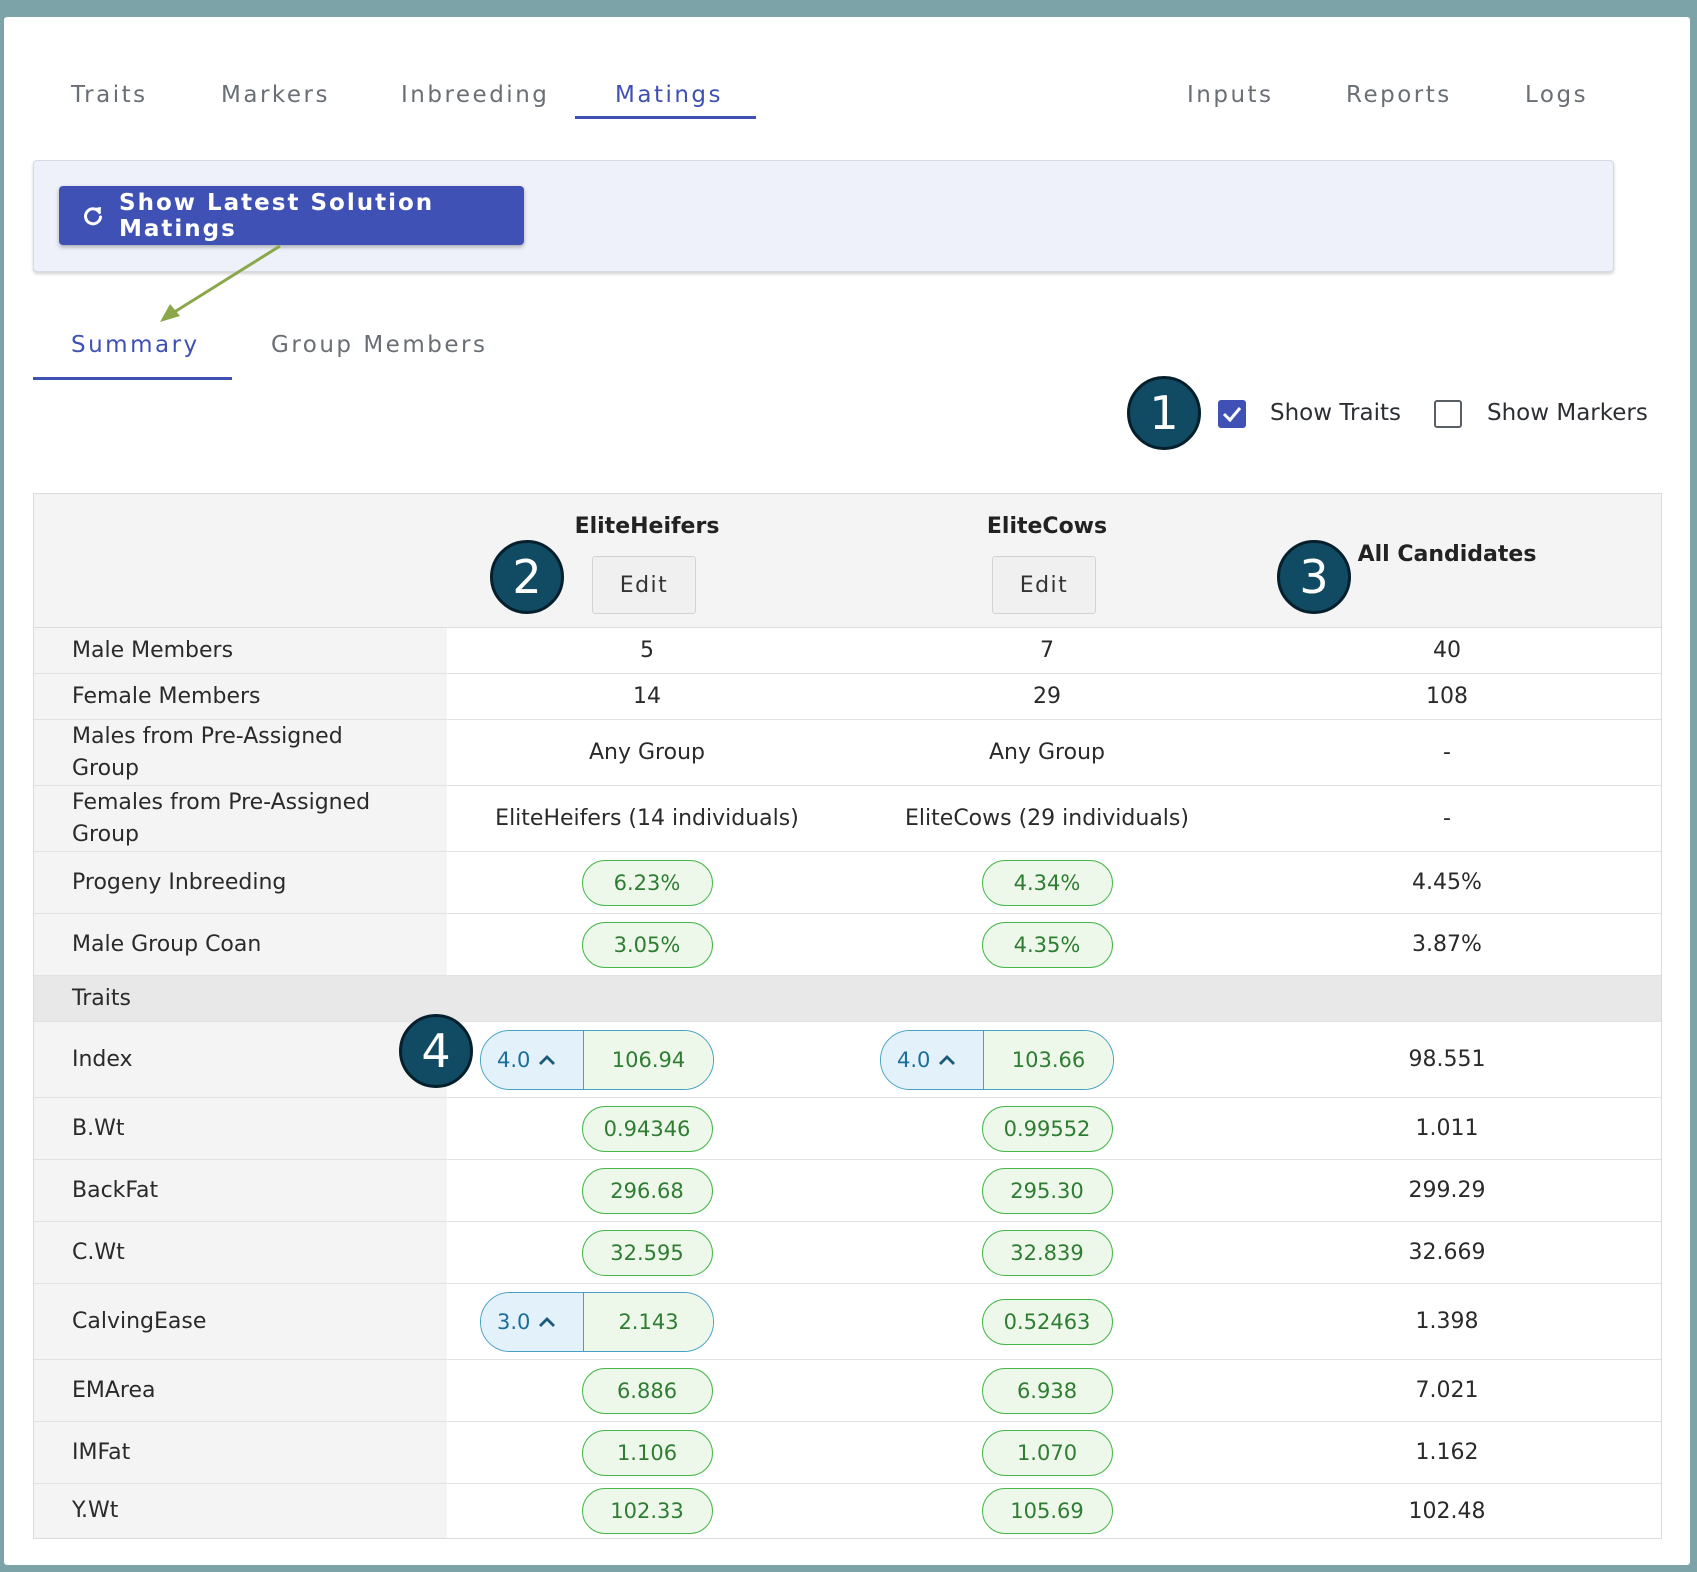 The image size is (1697, 1572). What do you see at coordinates (240, 1190) in the screenshot?
I see `row-label: BackFat` at bounding box center [240, 1190].